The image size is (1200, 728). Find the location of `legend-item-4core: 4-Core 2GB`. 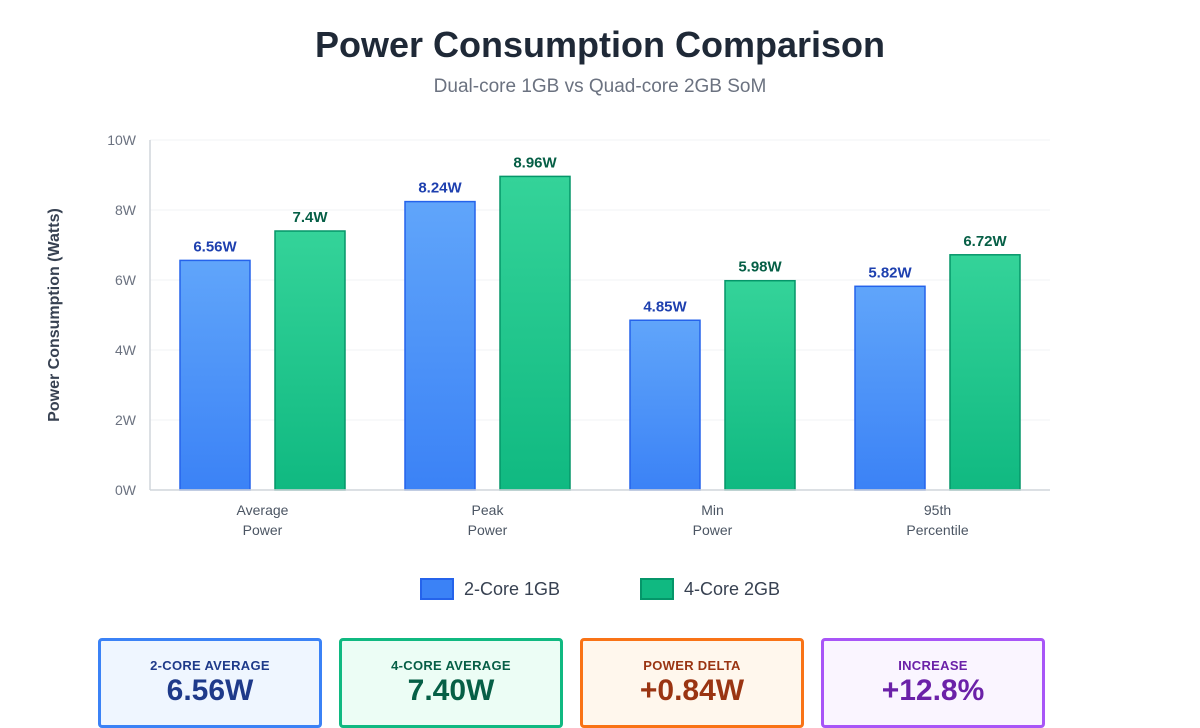

legend-item-4core: 4-Core 2GB is located at coordinates (710, 589).